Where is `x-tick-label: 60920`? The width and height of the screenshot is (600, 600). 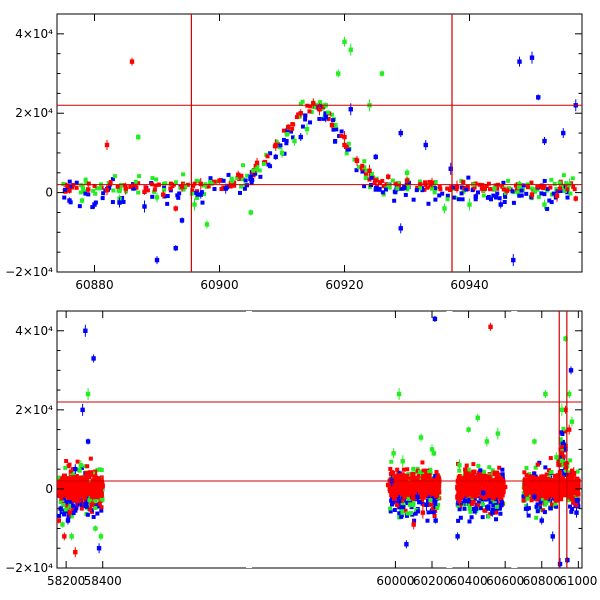
x-tick-label: 60920 is located at coordinates (344, 285).